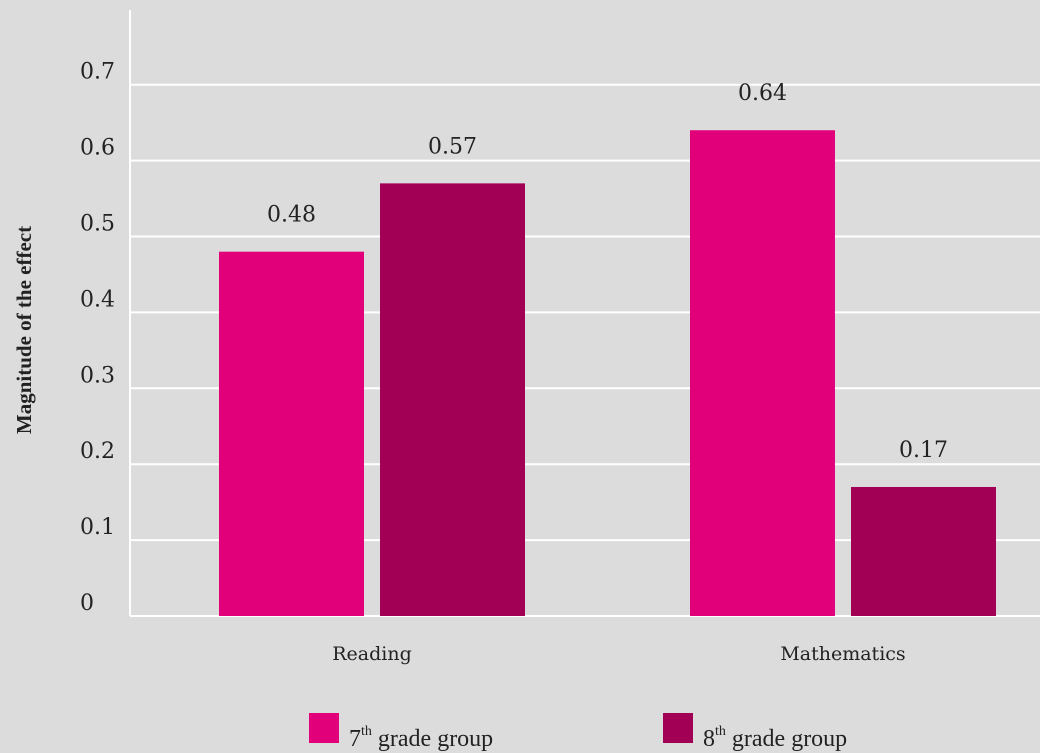  Describe the element at coordinates (842, 654) in the screenshot. I see `category-label-mathematics: Mathematics` at that location.